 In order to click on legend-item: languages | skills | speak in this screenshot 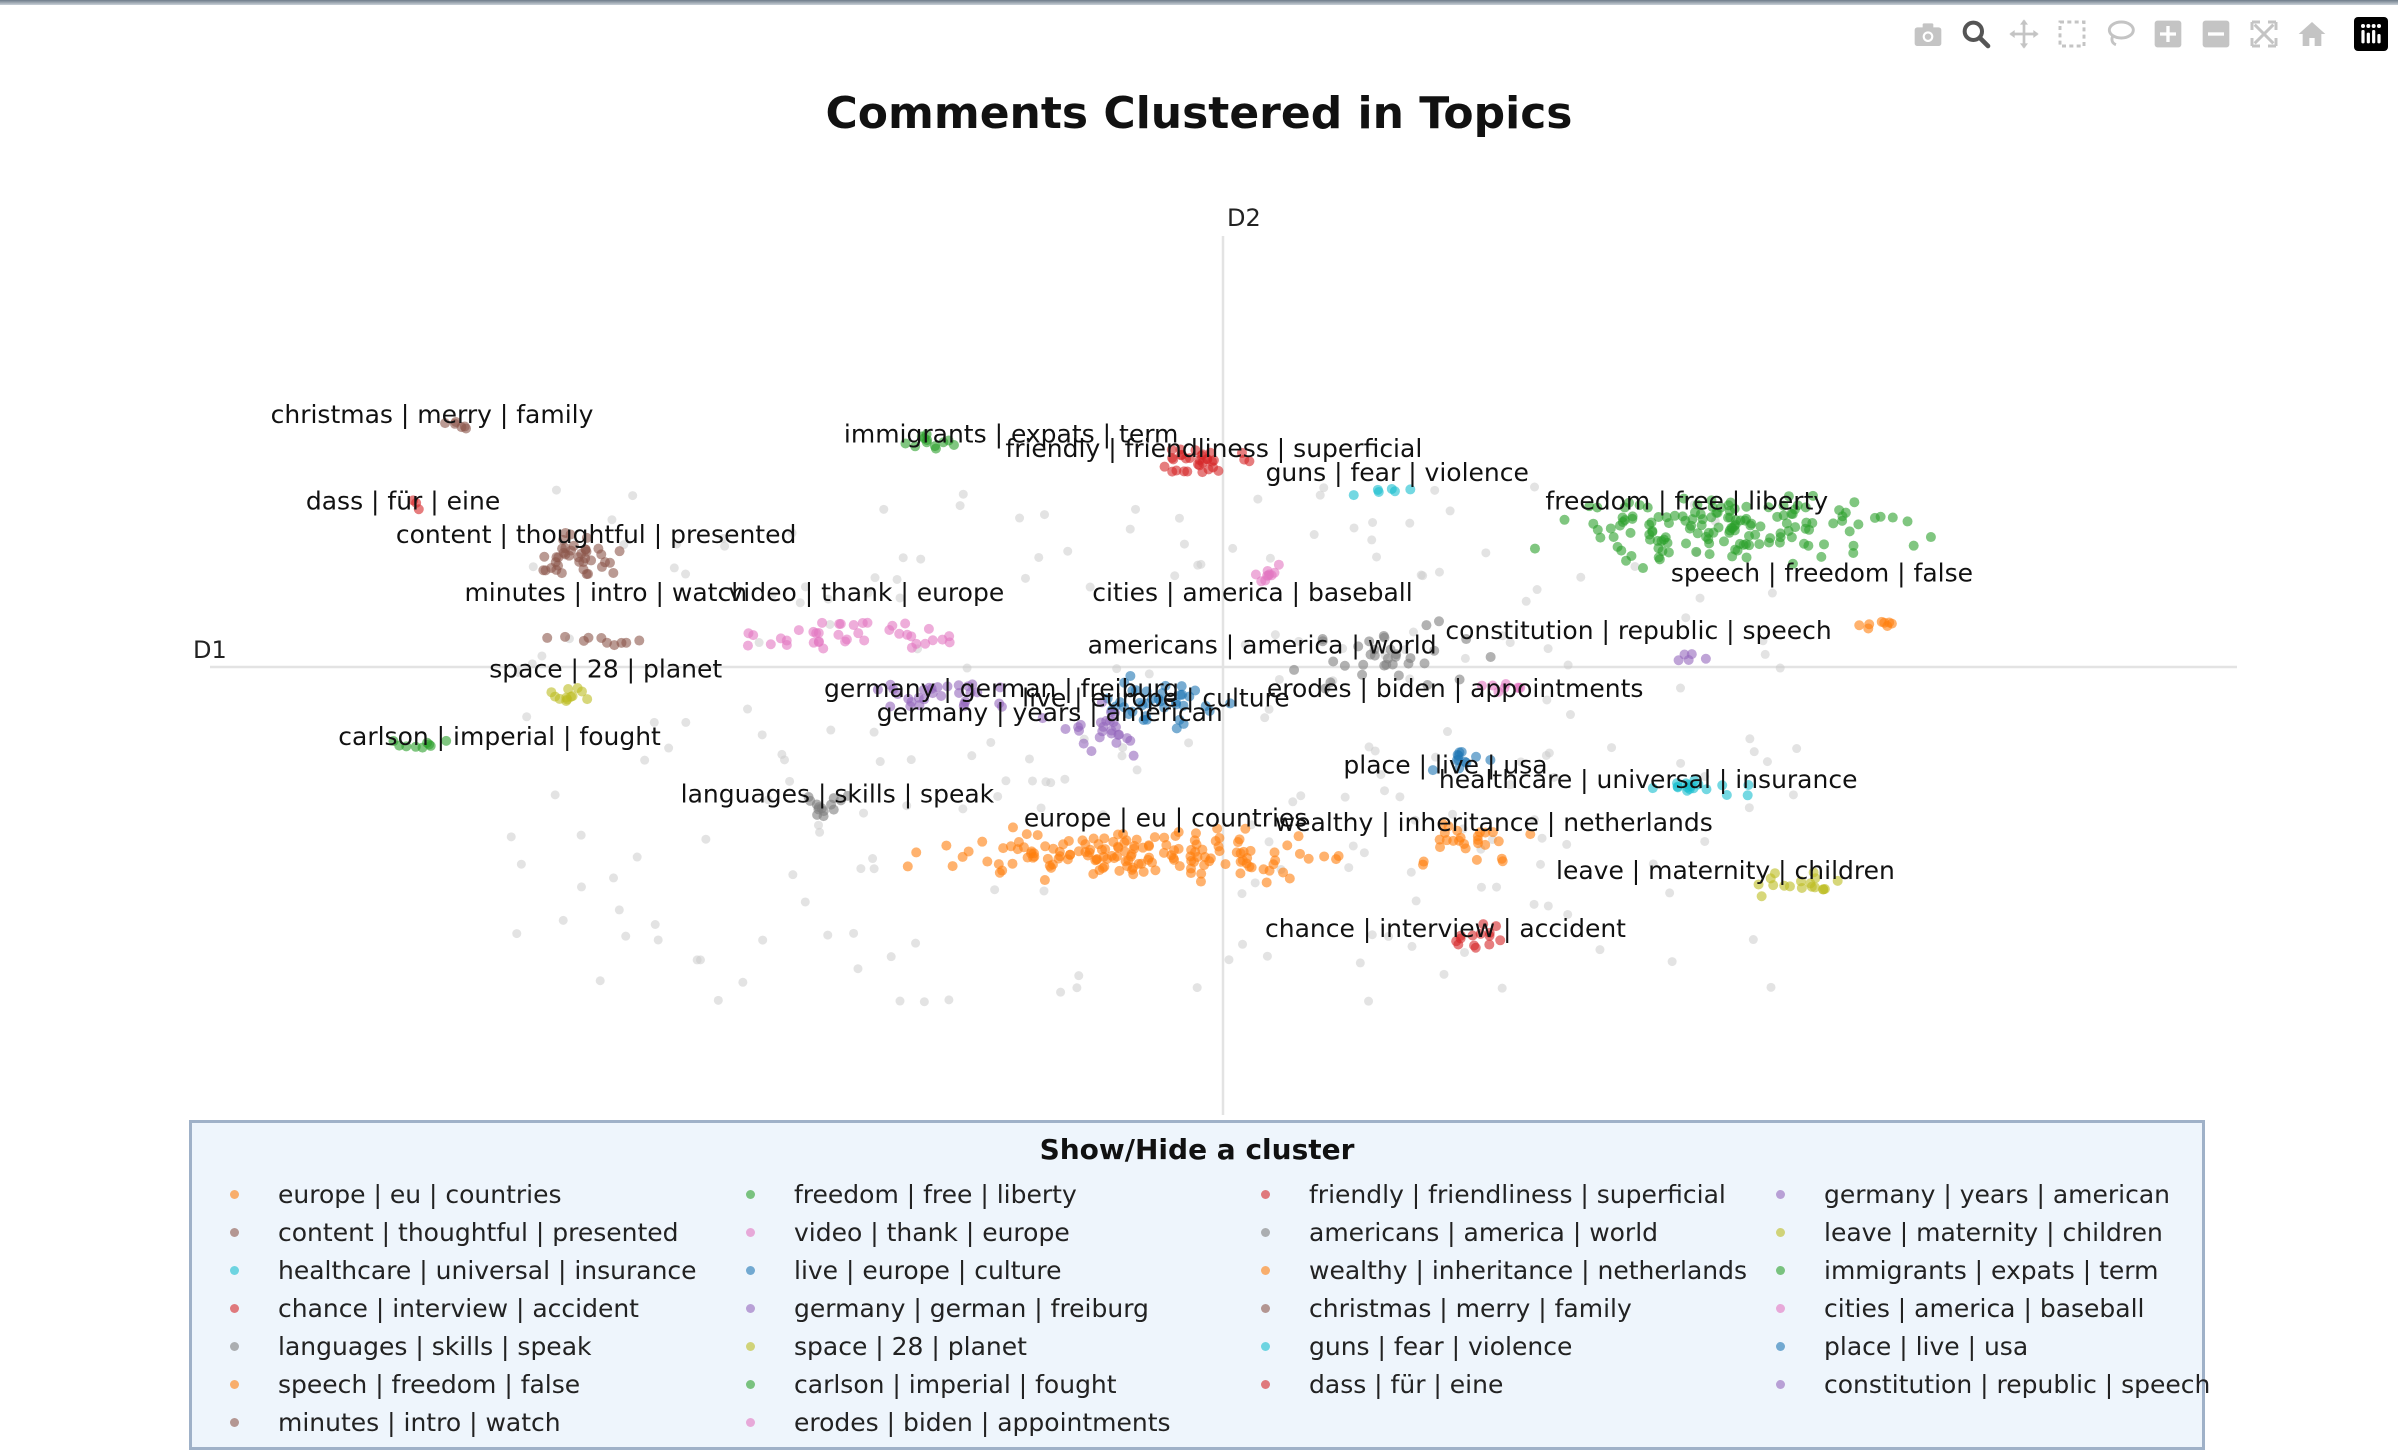, I will do `click(442, 1346)`.